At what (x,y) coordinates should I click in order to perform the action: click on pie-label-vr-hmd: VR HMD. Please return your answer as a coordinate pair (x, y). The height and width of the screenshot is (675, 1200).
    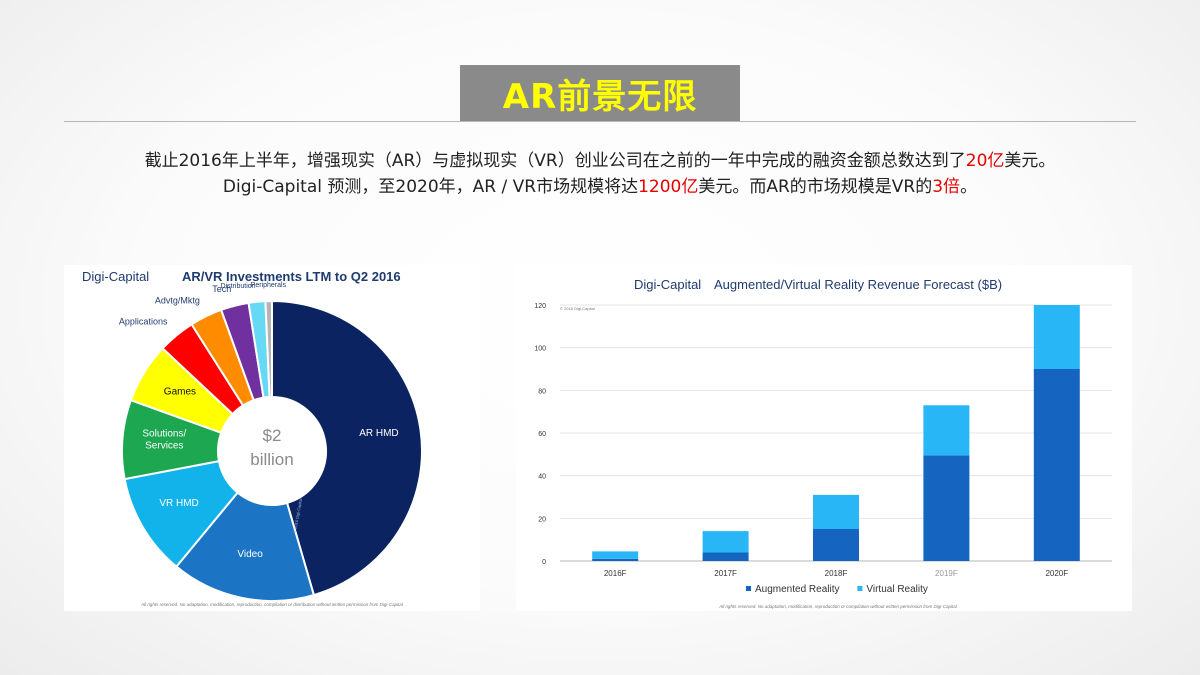
    Looking at the image, I should click on (178, 503).